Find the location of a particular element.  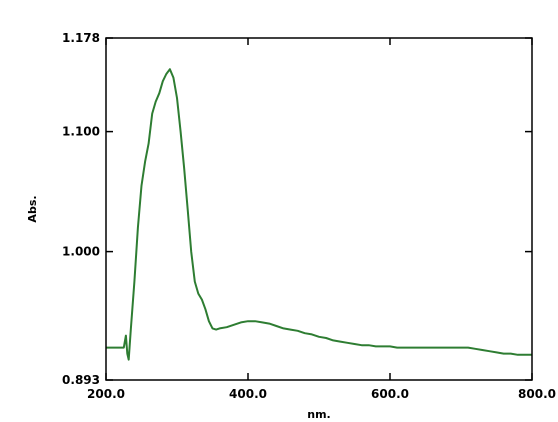

y-axis-label: Abs. is located at coordinates (32, 208).